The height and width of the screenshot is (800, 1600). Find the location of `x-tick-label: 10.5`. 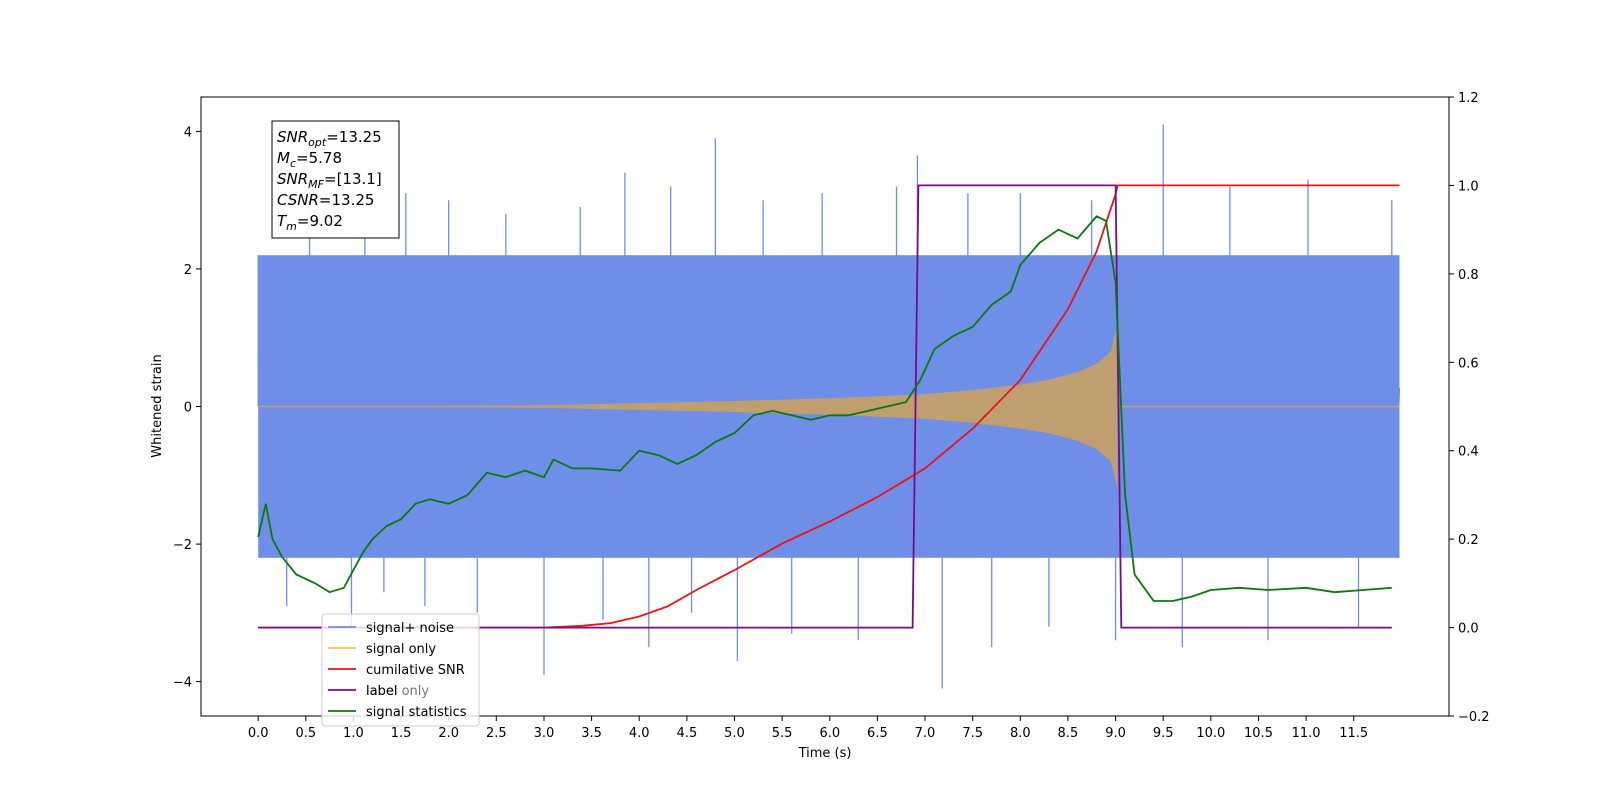

x-tick-label: 10.5 is located at coordinates (1258, 733).